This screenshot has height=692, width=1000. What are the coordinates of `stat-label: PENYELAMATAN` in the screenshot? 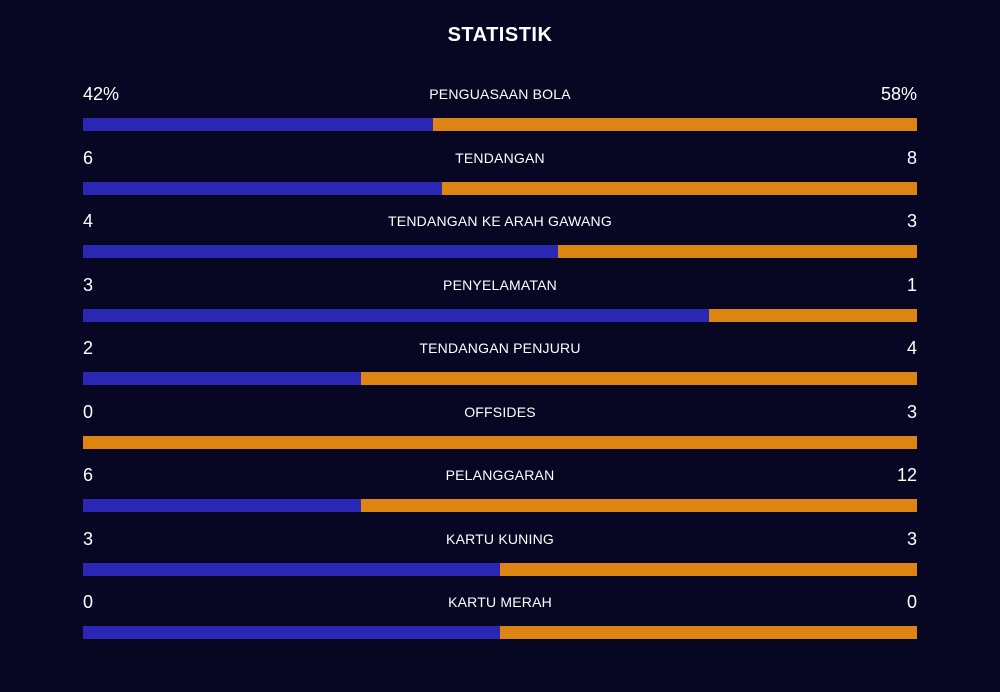 It's located at (500, 284).